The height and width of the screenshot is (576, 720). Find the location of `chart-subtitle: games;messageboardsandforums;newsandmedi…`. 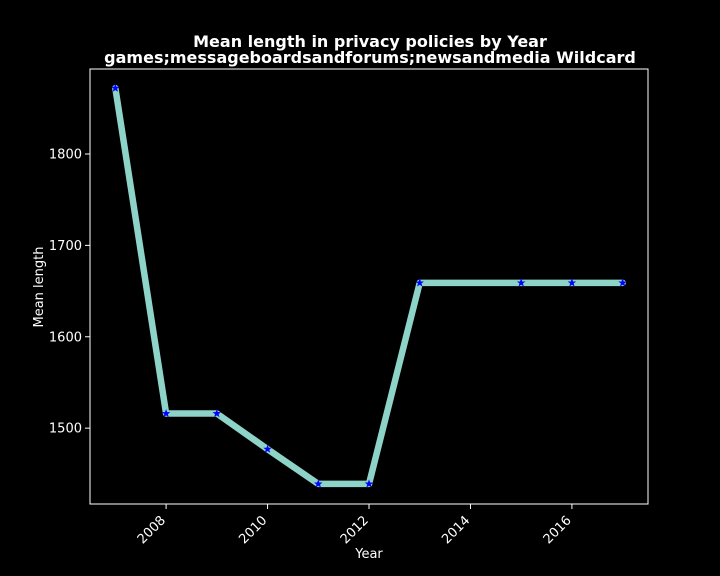

chart-subtitle: games;messageboardsandforums;newsandmedi… is located at coordinates (370, 57).